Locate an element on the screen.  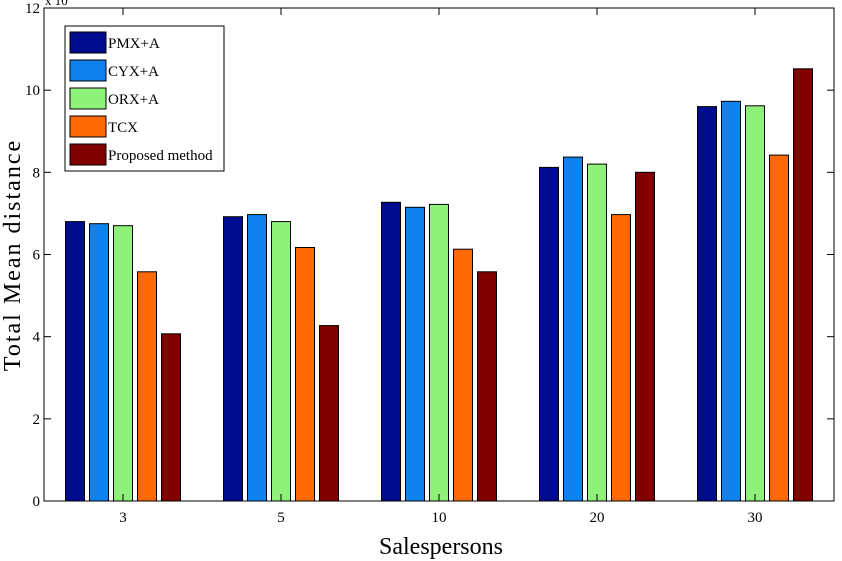
y-exponent-label: x 10 is located at coordinates (56, 4).